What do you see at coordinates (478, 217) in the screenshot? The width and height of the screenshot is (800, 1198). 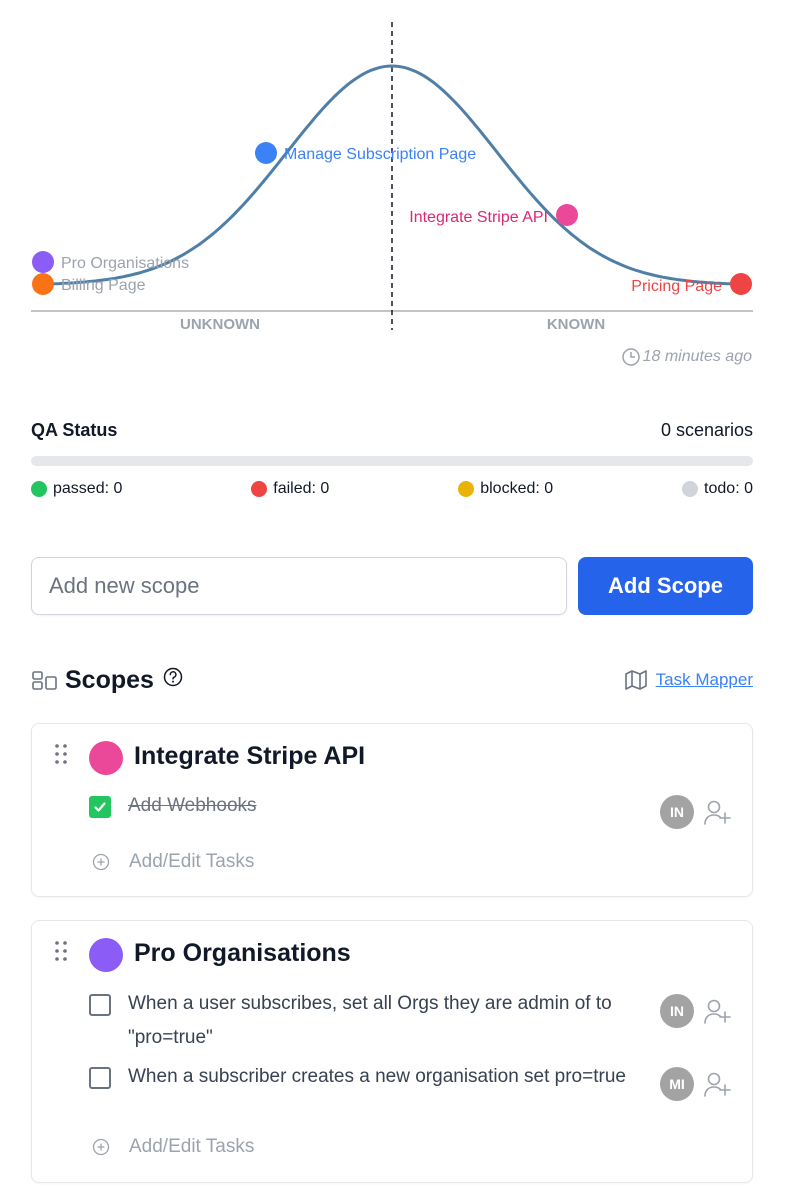 I see `hill-point-label-integrate-stripe-api: Integrate Stripe API` at bounding box center [478, 217].